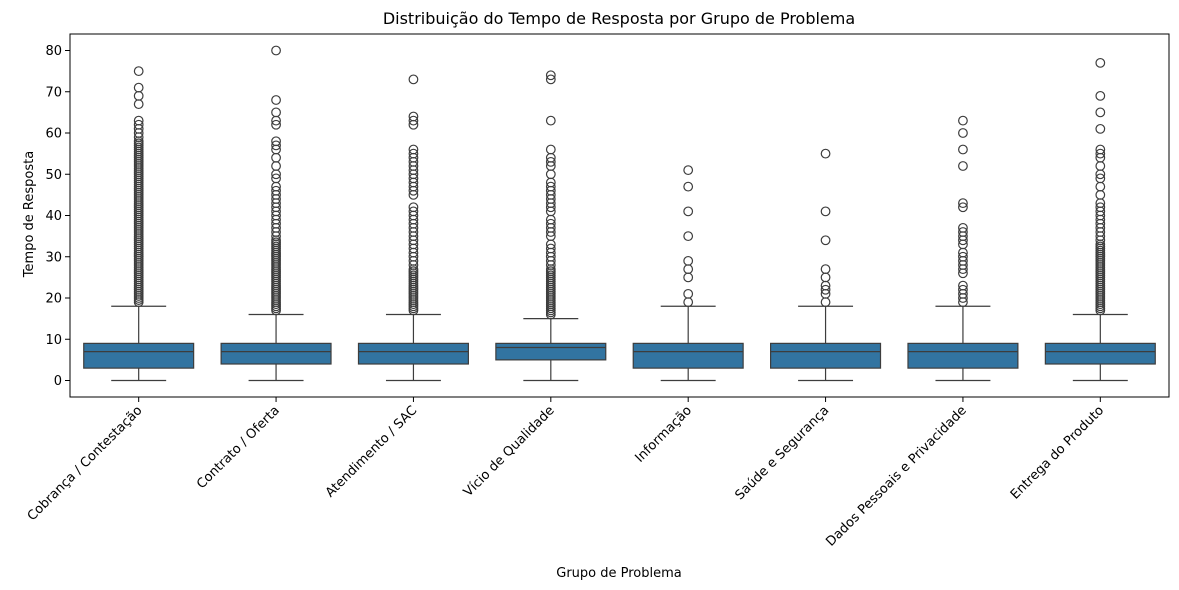  Describe the element at coordinates (58, 381) in the screenshot. I see `y-tick-label: 0` at that location.